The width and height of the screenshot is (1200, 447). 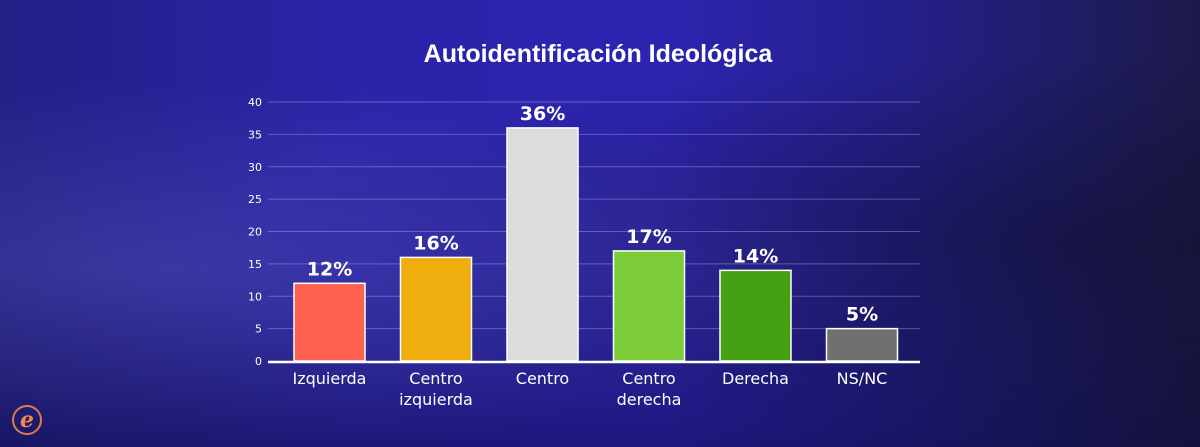 I want to click on data-label: 17%, so click(x=648, y=237).